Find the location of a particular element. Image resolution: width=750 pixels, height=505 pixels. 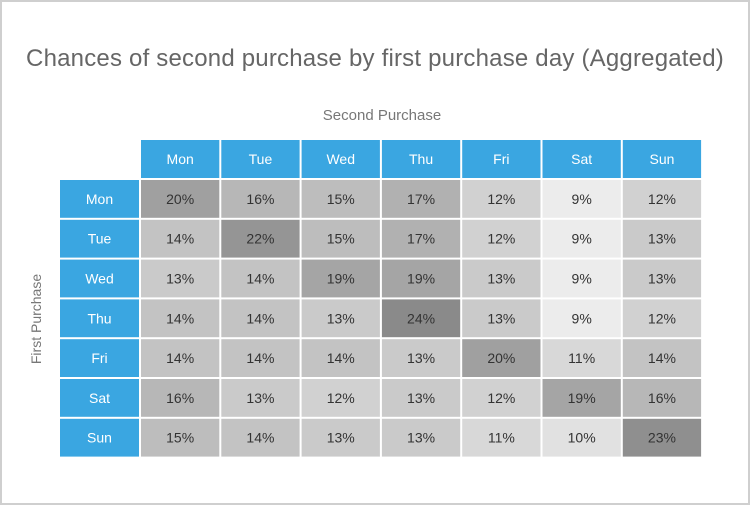

column-header-label: Mon is located at coordinates (180, 159).